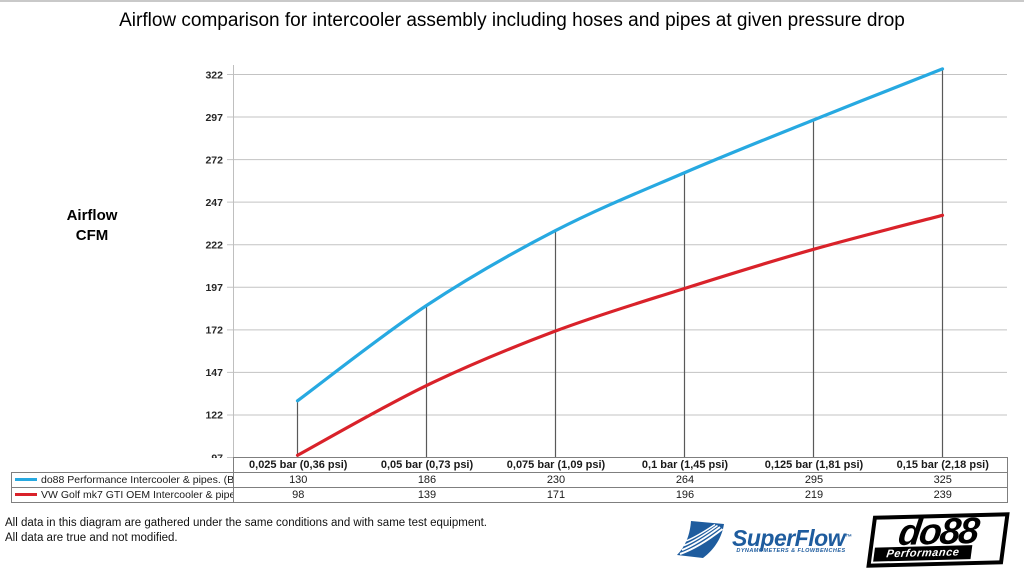 Image resolution: width=1024 pixels, height=574 pixels. What do you see at coordinates (685, 495) in the screenshot?
I see `value-cell-s1-3: 196` at bounding box center [685, 495].